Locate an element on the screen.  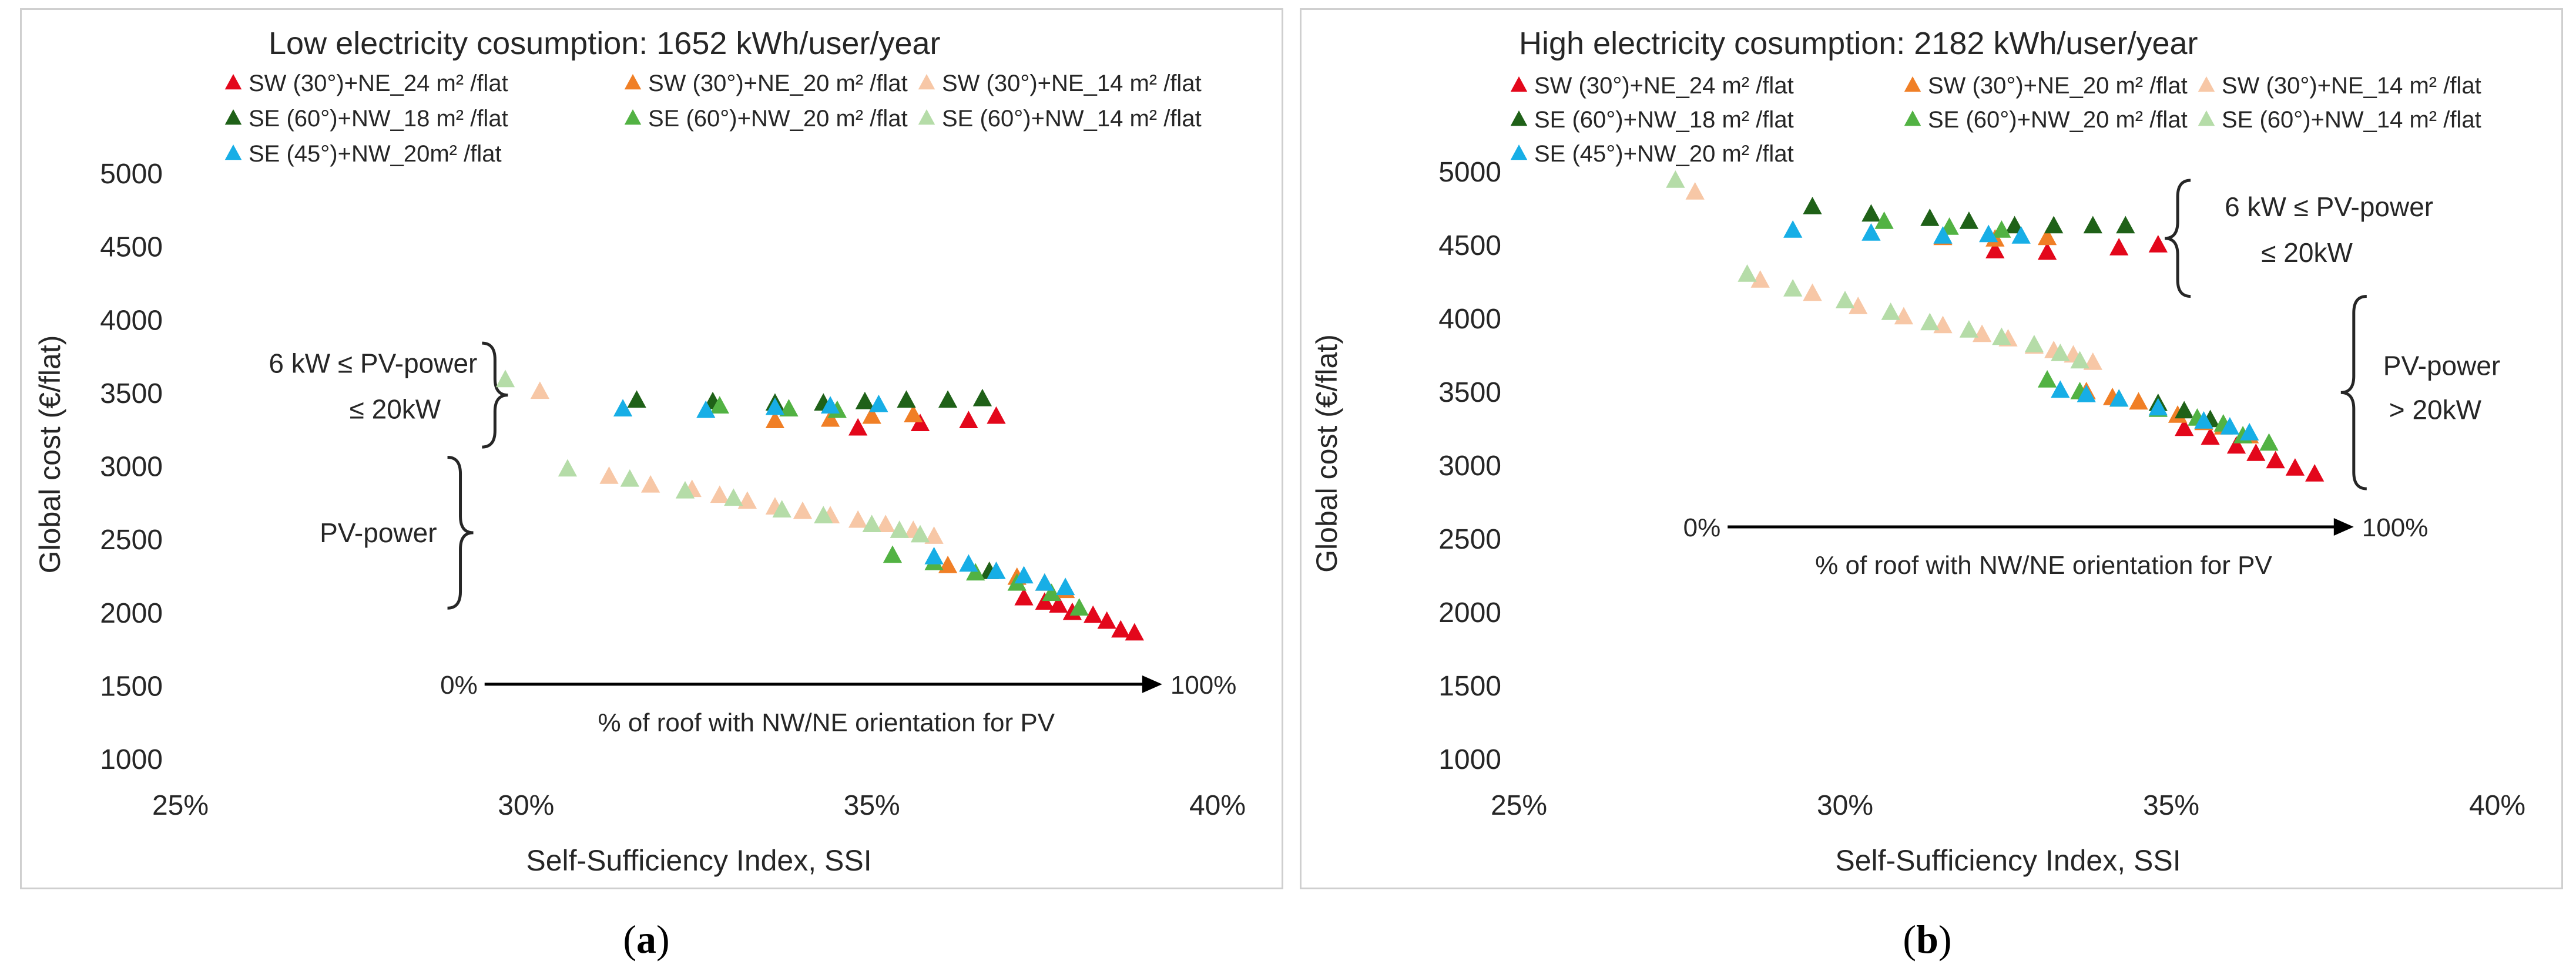
legend-marker-sw14 is located at coordinates (927, 82).